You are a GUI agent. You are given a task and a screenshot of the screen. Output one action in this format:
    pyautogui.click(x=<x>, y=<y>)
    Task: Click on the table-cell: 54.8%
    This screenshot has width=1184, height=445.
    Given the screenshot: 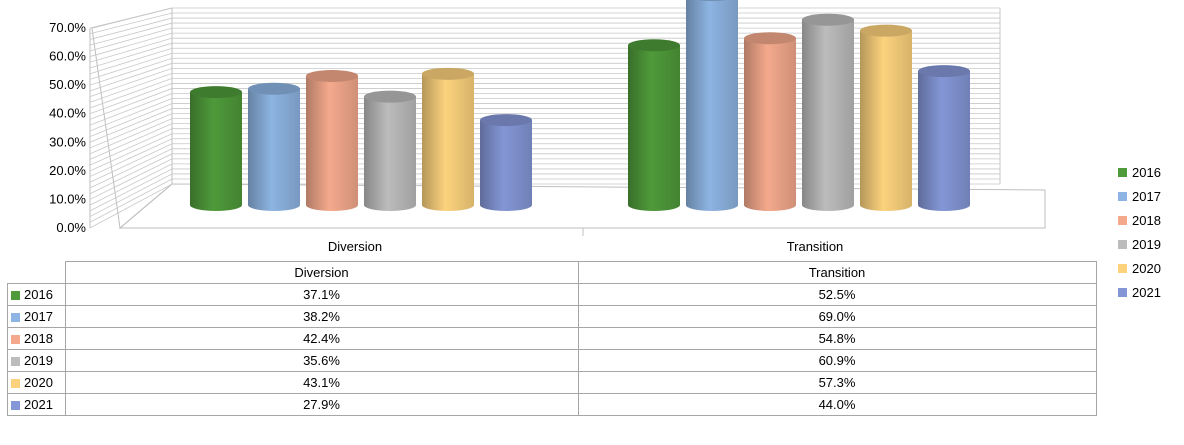 What is the action you would take?
    pyautogui.click(x=837, y=338)
    